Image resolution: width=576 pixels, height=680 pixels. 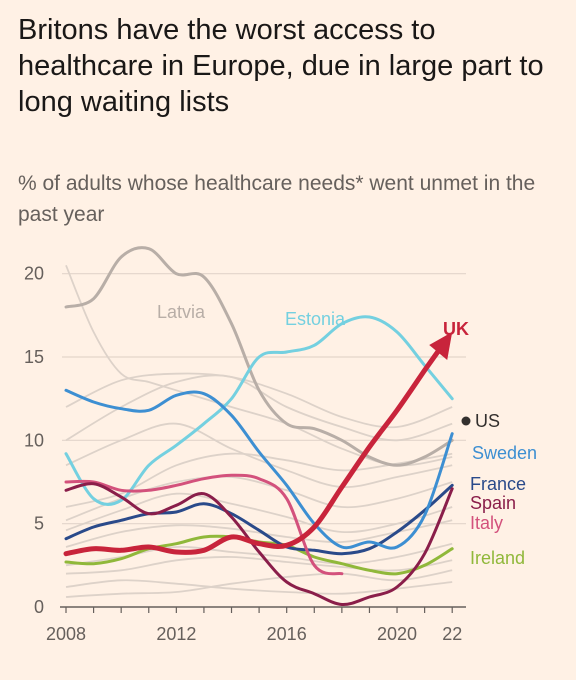 I want to click on label-estonia: Estonia, so click(x=315, y=319).